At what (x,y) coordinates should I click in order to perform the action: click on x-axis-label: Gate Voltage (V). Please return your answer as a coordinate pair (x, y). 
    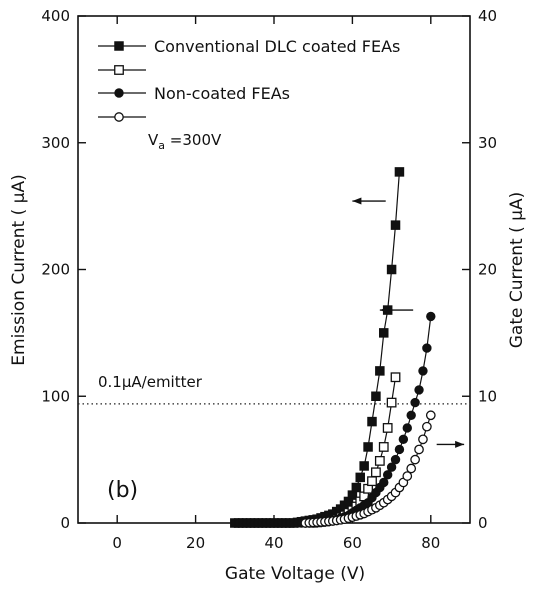
    Looking at the image, I should click on (295, 574).